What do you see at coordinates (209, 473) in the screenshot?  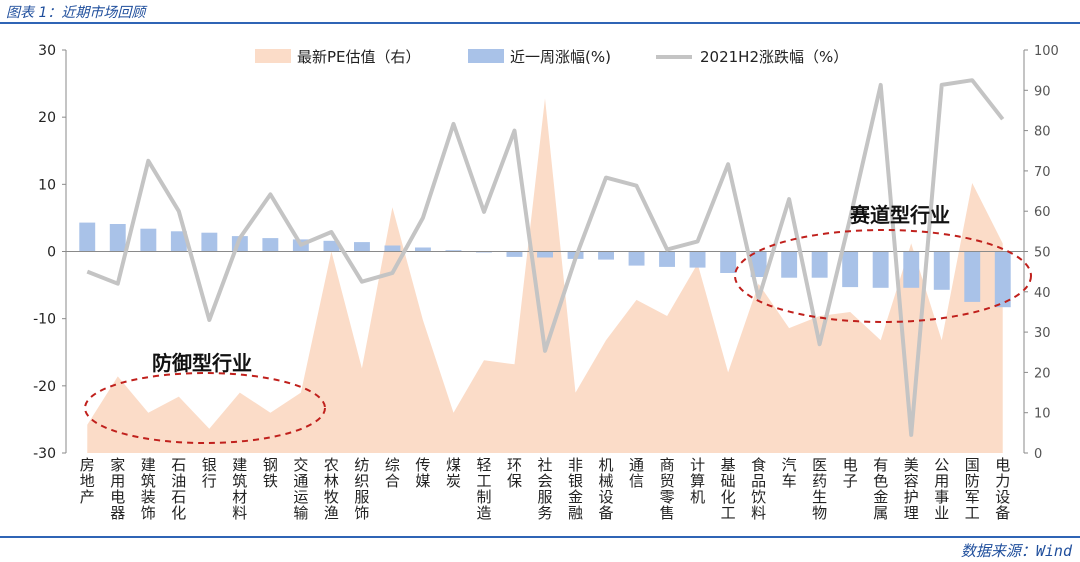 I see `category-label: 银行` at bounding box center [209, 473].